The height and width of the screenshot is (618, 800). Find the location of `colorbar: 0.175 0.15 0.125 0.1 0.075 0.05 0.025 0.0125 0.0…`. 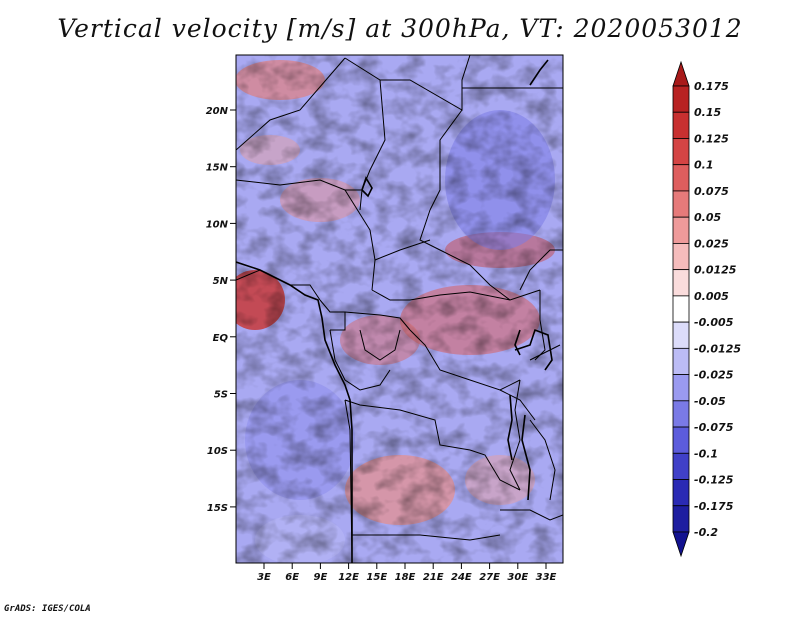

colorbar: 0.175 0.15 0.125 0.1 0.075 0.05 0.025 0.0125 0.0… is located at coordinates (706, 309).